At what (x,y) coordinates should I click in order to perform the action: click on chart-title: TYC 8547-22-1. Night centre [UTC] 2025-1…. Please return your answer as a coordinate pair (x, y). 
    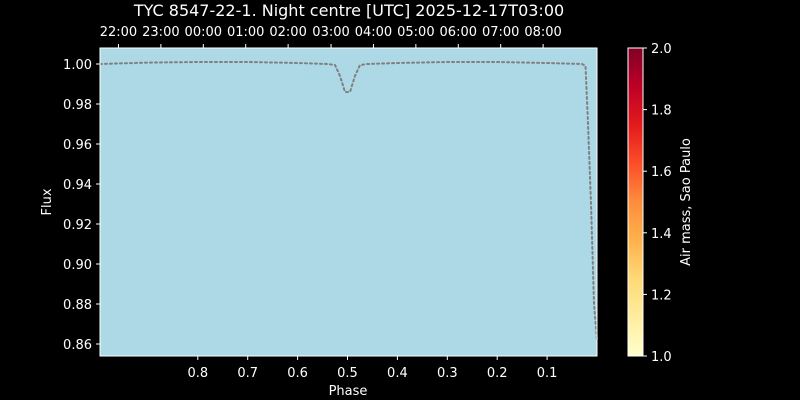
    Looking at the image, I should click on (348, 10).